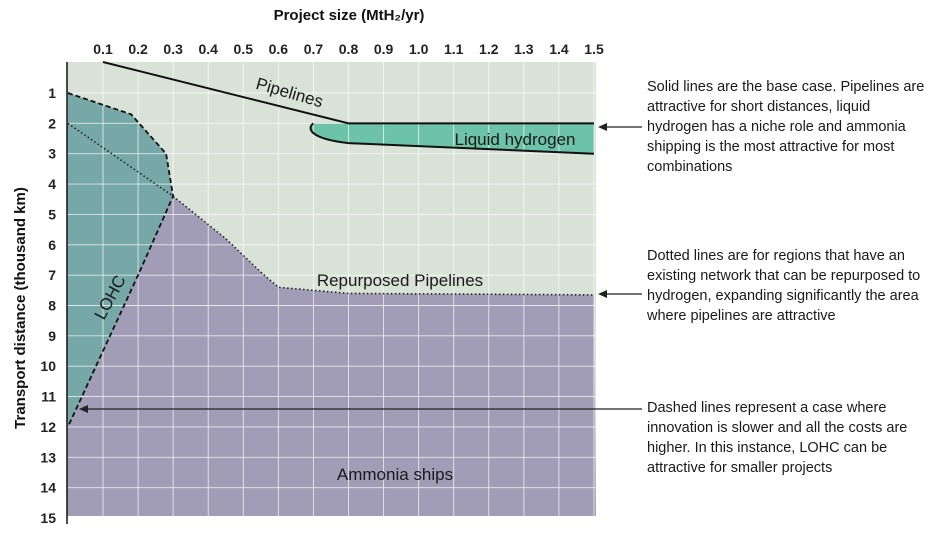 The height and width of the screenshot is (538, 931). I want to click on y-axis-title: Transport distance (thousand km), so click(20, 308).